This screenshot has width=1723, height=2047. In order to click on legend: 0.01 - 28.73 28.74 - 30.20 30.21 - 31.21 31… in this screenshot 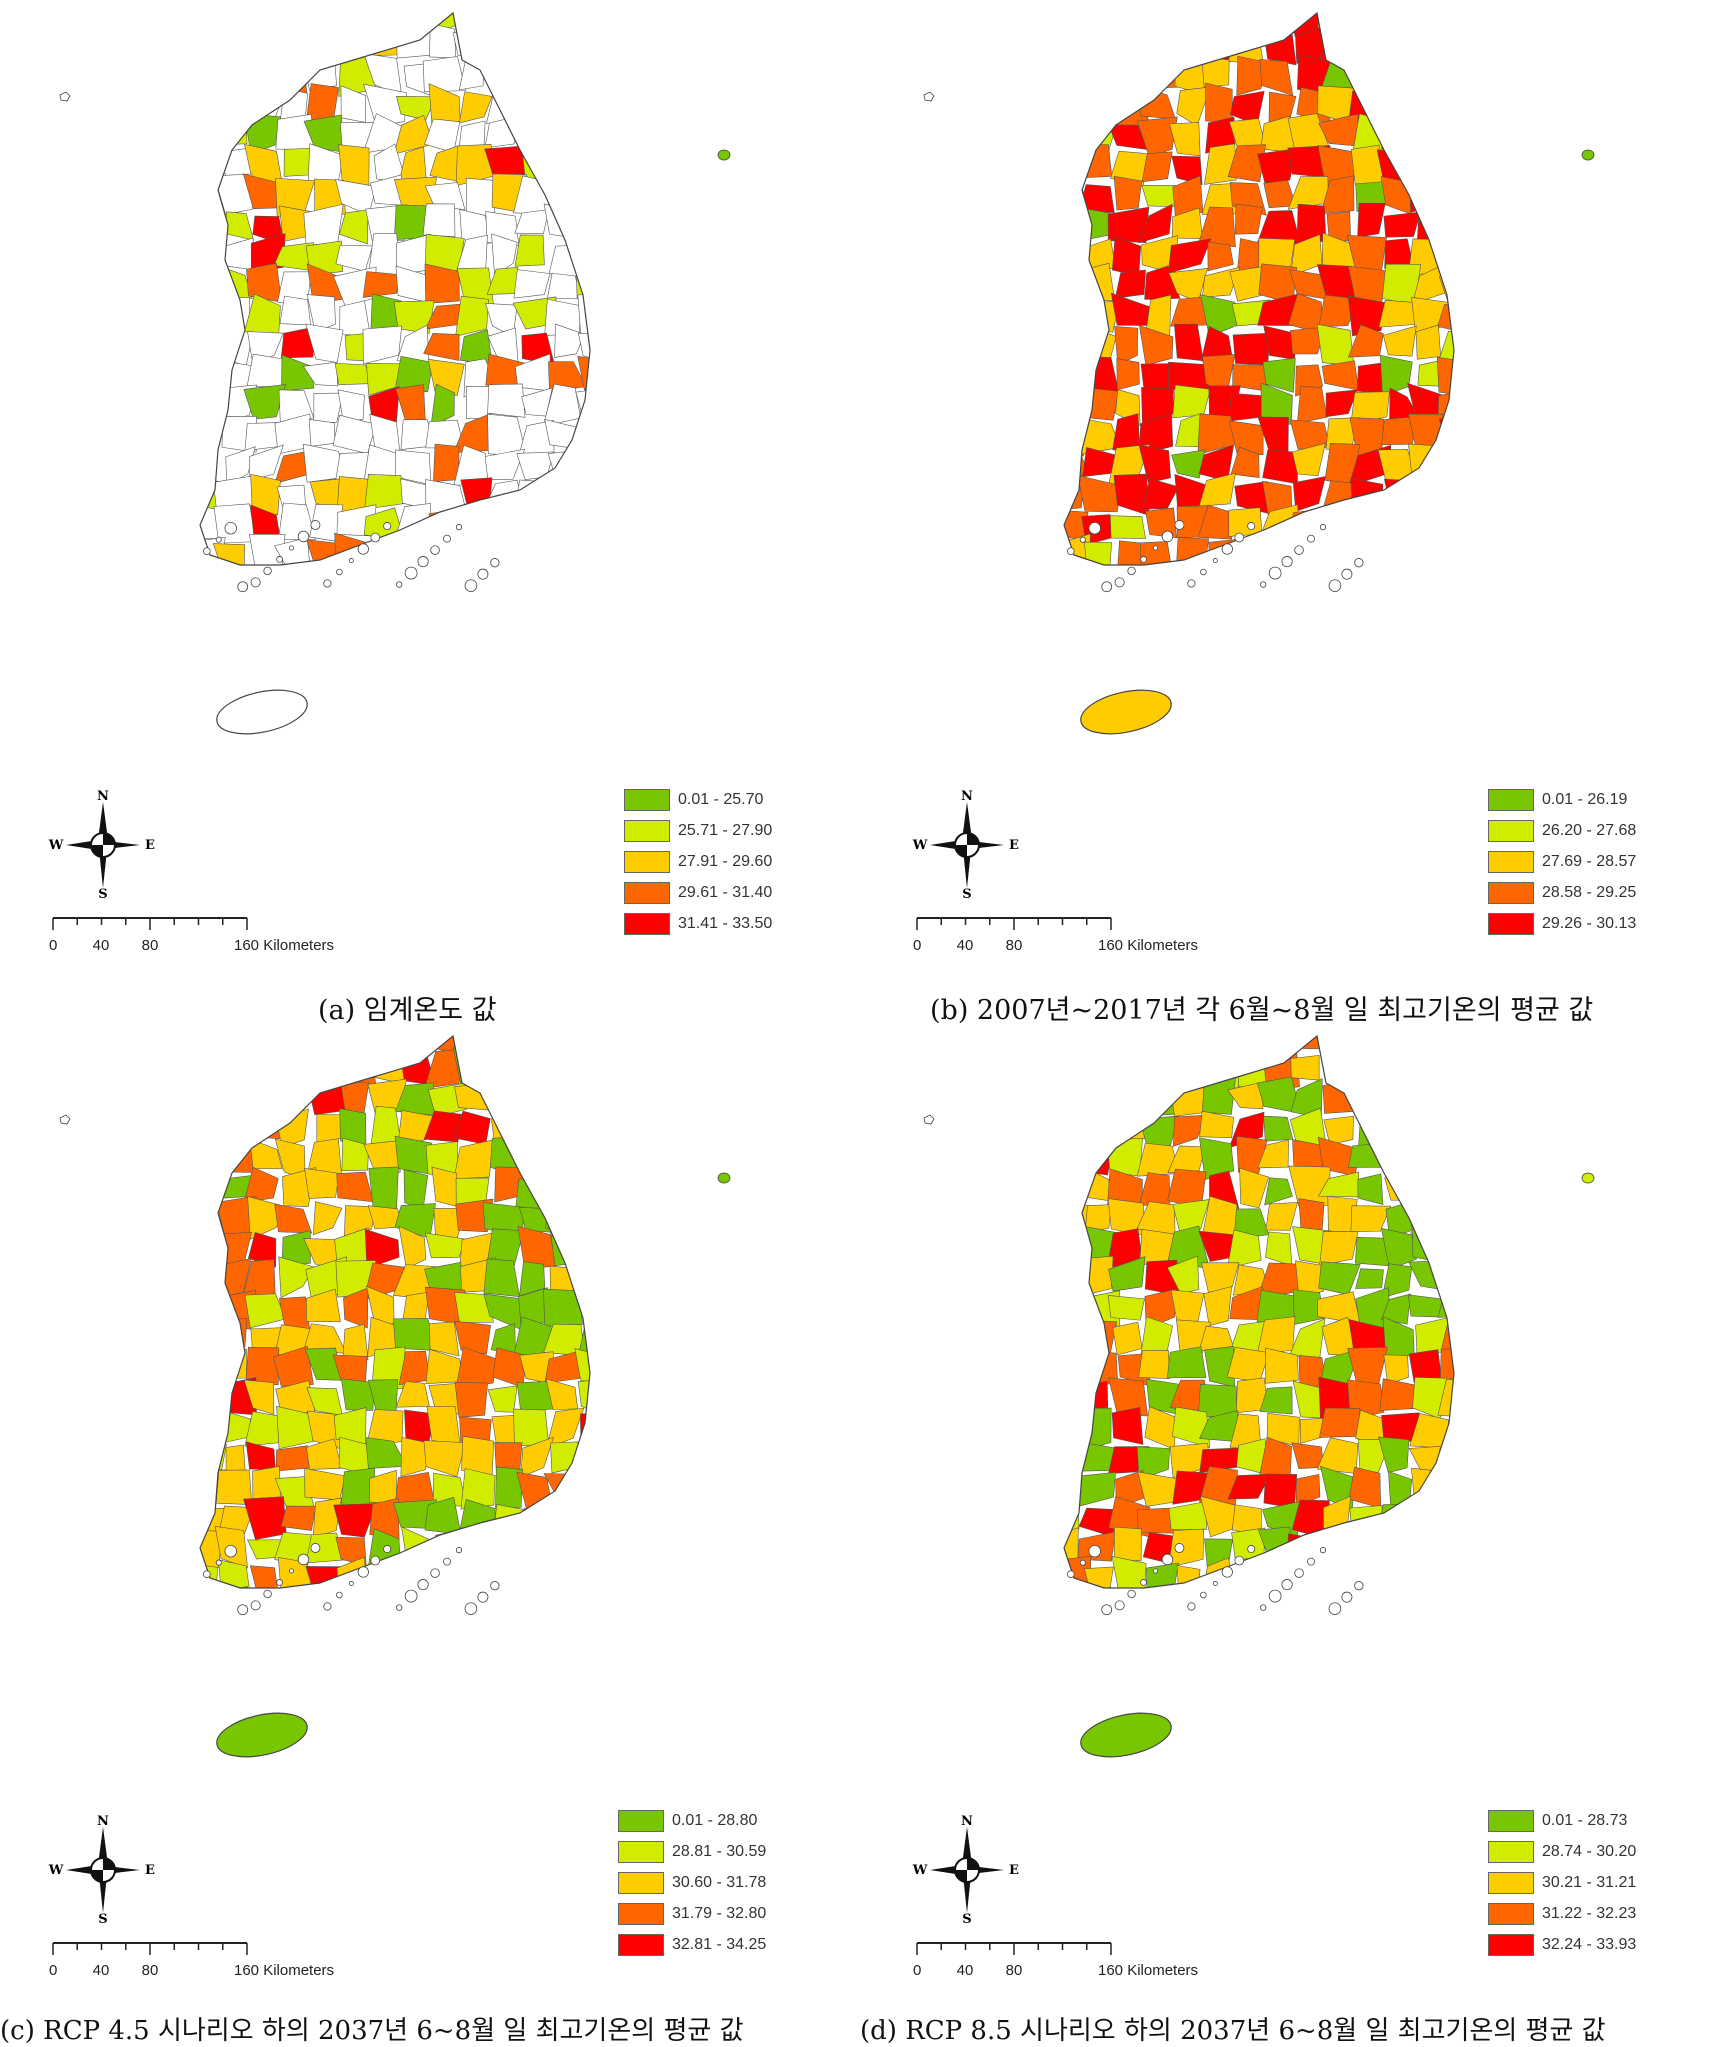, I will do `click(1562, 1882)`.